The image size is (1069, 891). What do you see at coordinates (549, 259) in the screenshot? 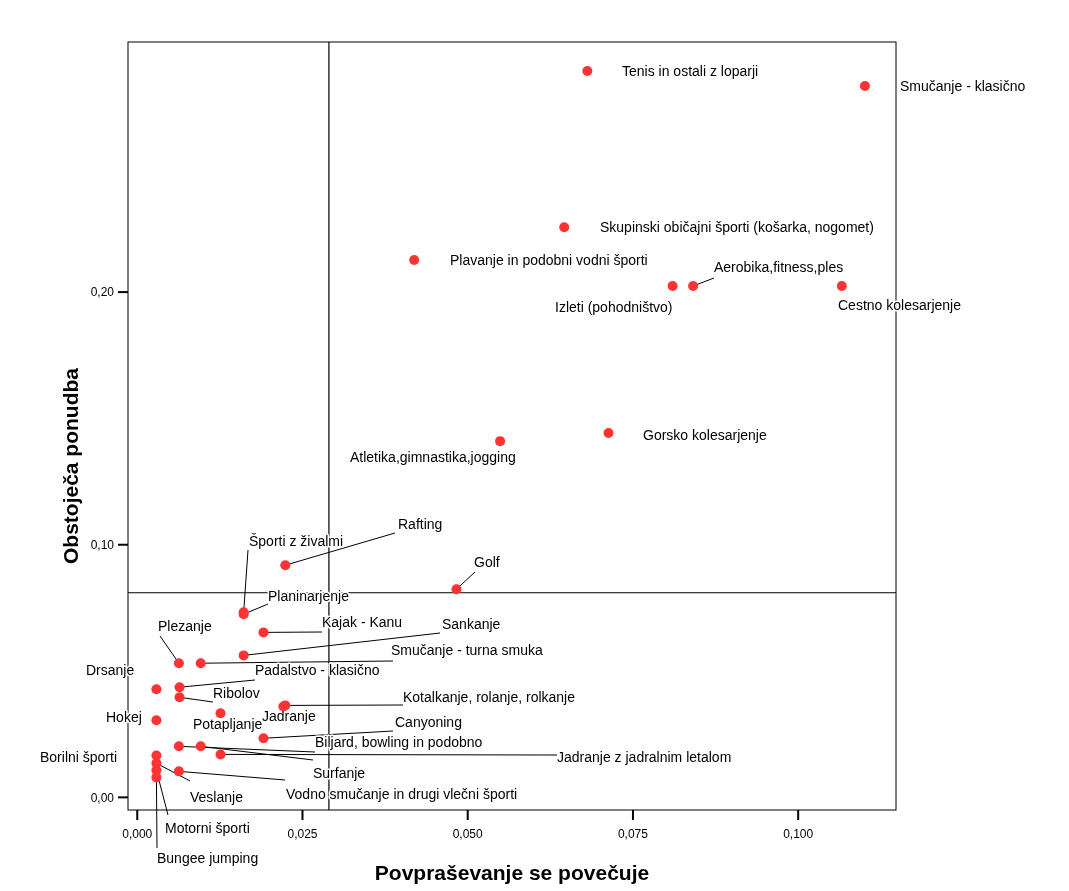
I see `annotation: Plavanje in podobni vodni športi` at bounding box center [549, 259].